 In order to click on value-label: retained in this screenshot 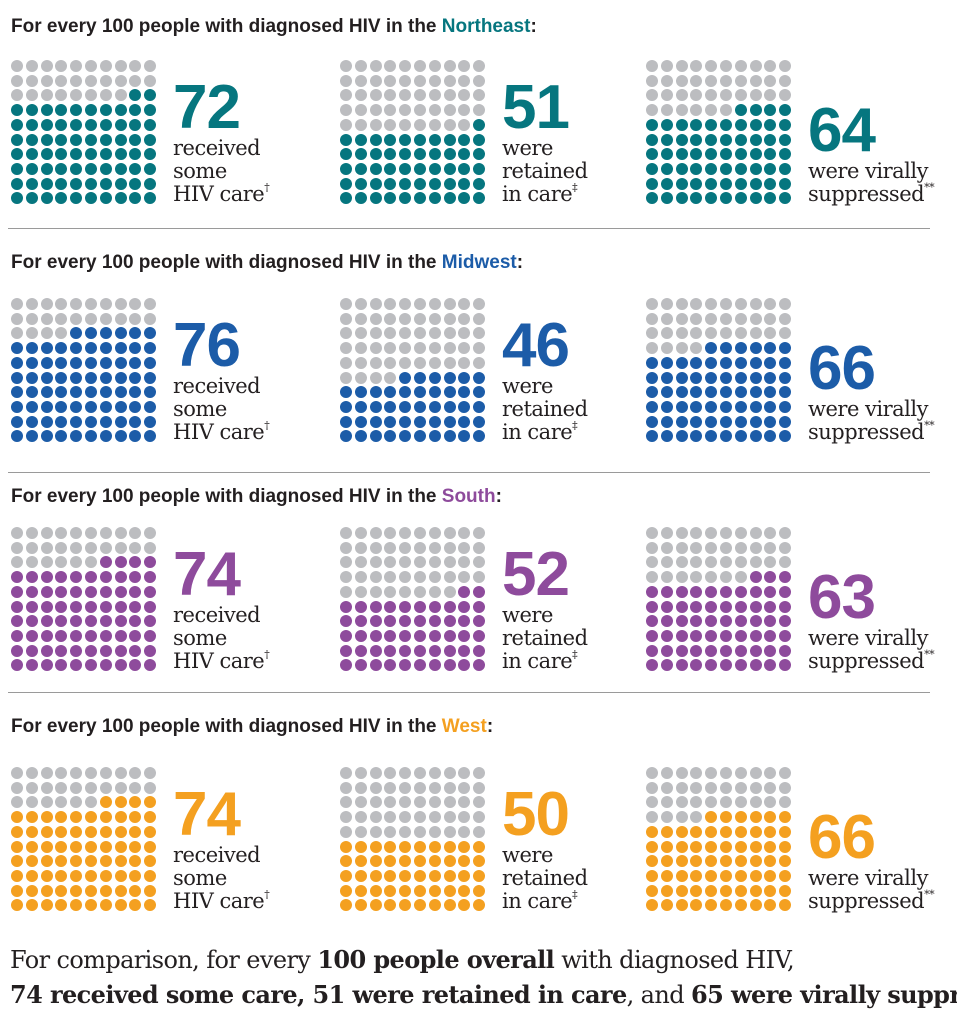, I will do `click(545, 638)`.